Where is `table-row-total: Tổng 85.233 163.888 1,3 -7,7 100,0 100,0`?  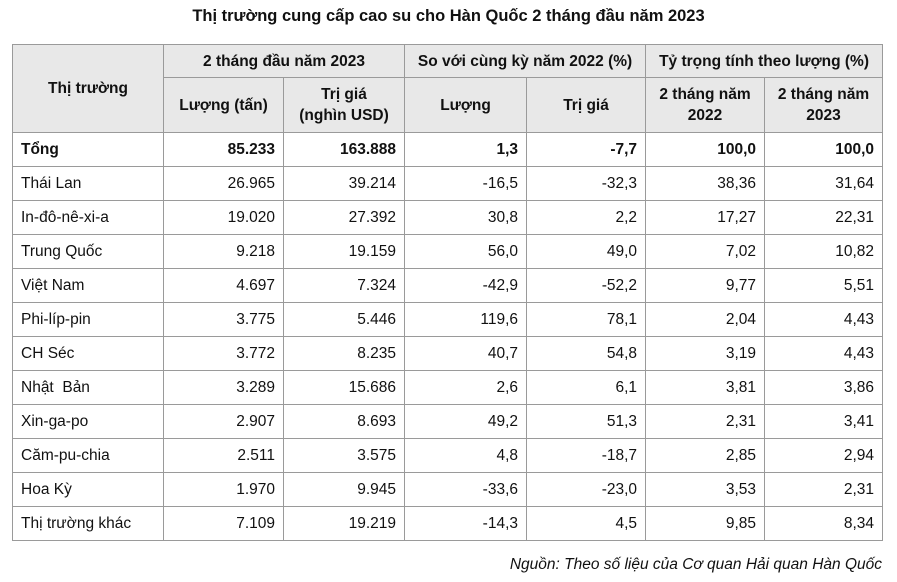
table-row-total: Tổng 85.233 163.888 1,3 -7,7 100,0 100,0 is located at coordinates (448, 149).